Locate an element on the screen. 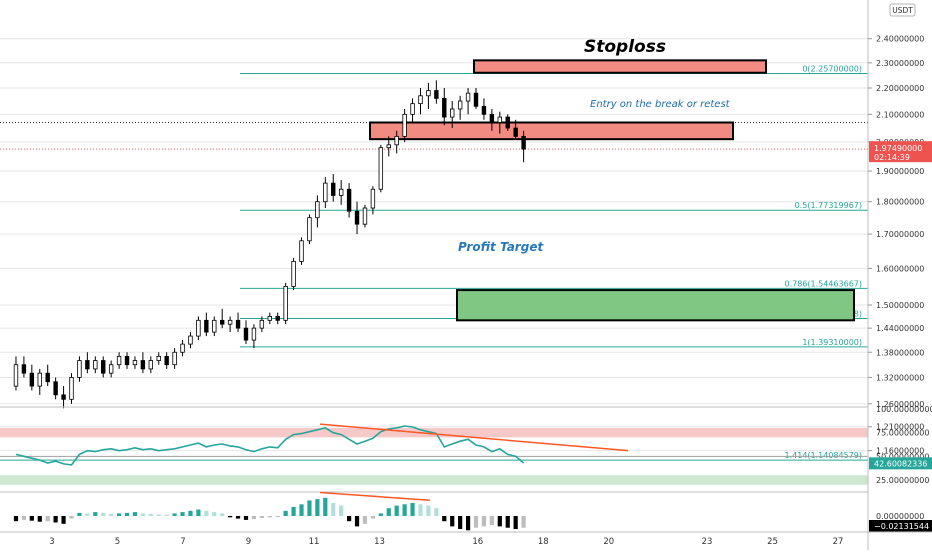 This screenshot has width=932, height=554. oscillator-tick-label: 25.00000000 is located at coordinates (902, 480).